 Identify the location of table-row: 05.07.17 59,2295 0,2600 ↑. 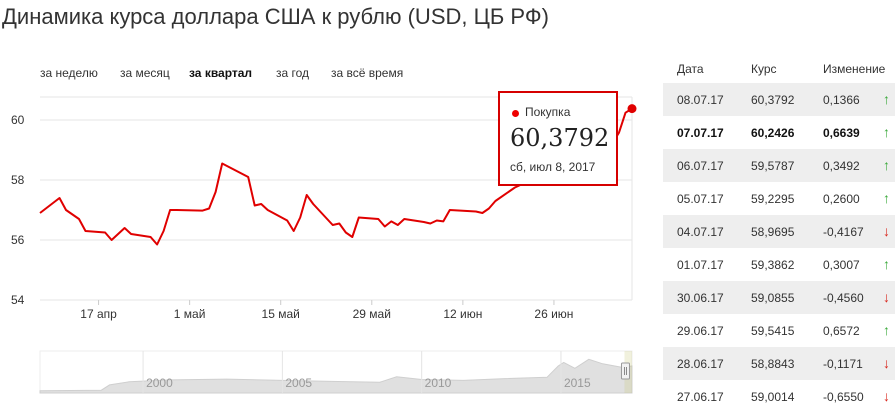
(779, 198).